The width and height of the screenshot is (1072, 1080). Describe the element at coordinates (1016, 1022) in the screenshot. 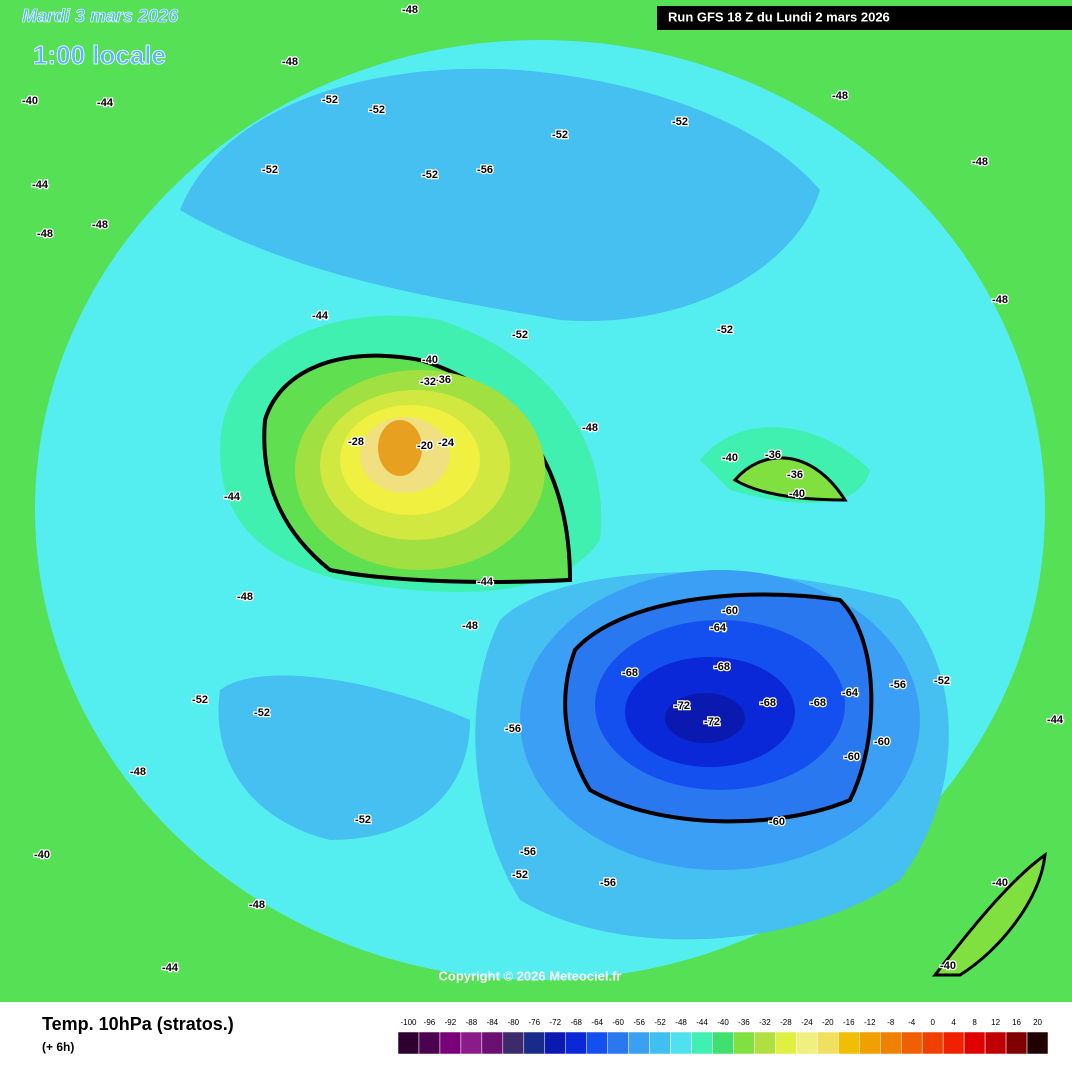

I see `scale-label: 16` at that location.